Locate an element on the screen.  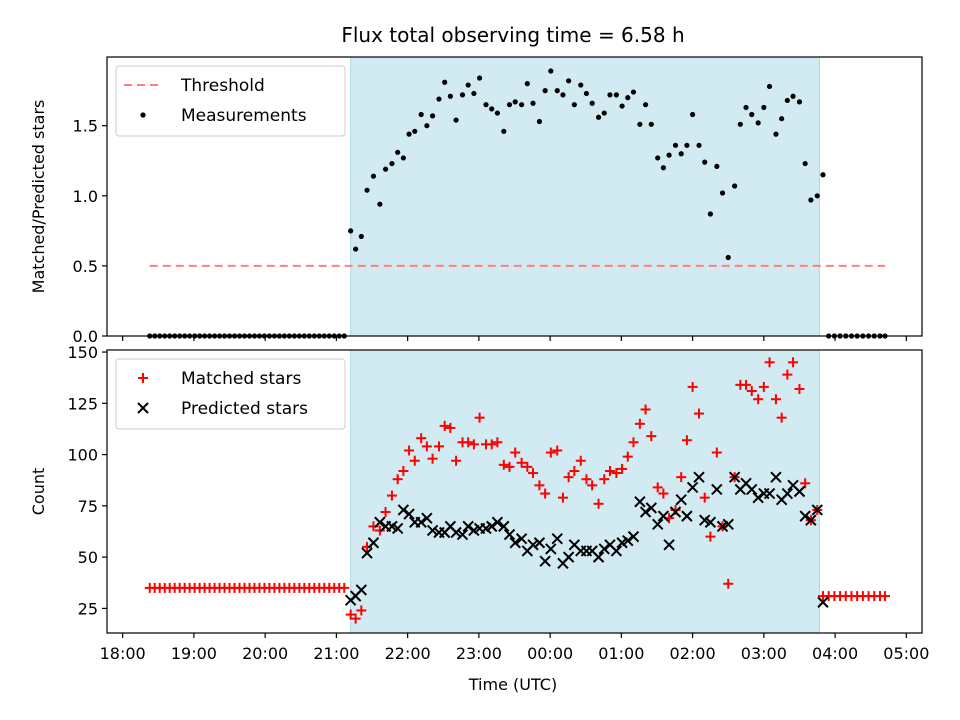
count-point-2-57-b is located at coordinates (687, 516).